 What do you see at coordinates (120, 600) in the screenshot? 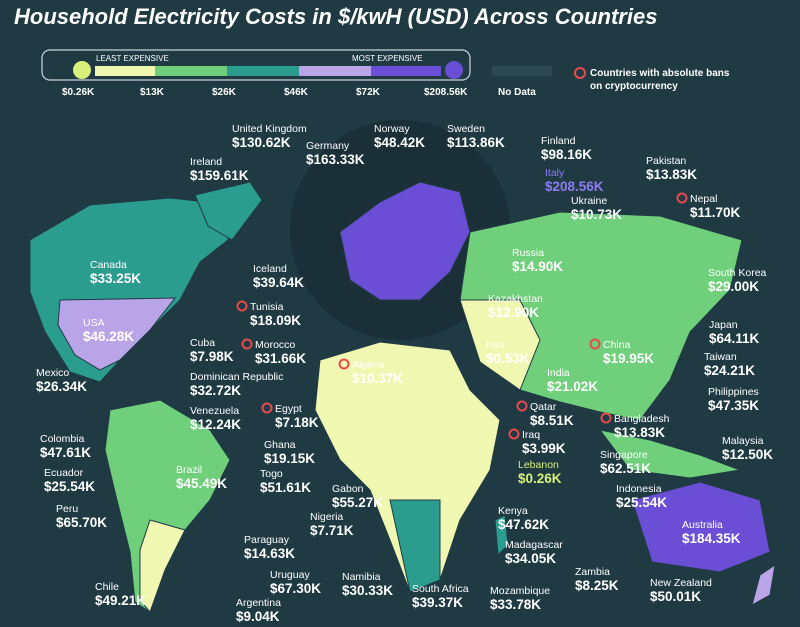
I see `country-value: $49.21K` at bounding box center [120, 600].